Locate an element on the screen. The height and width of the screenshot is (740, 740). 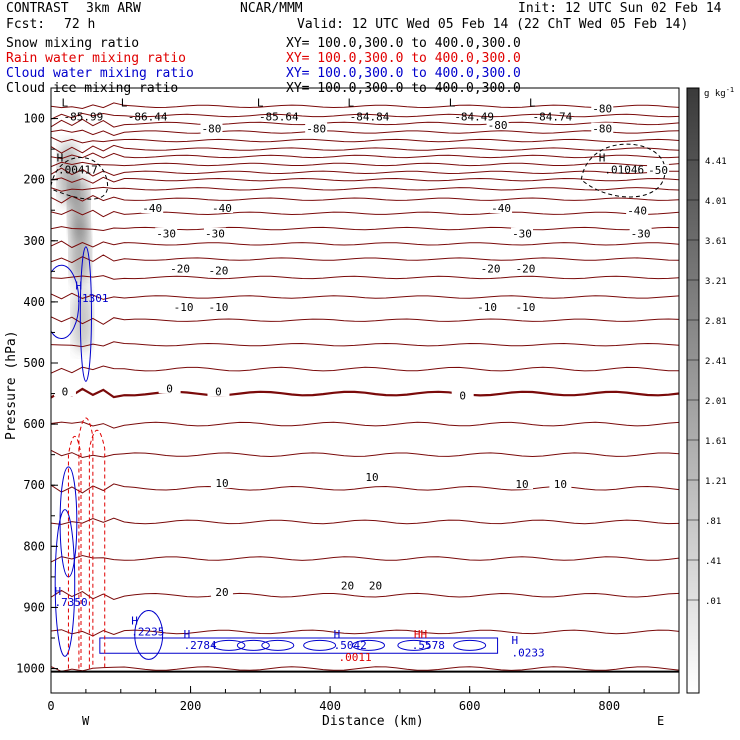
y-axis-label: Pressure (hPa) is located at coordinates (11, 385).